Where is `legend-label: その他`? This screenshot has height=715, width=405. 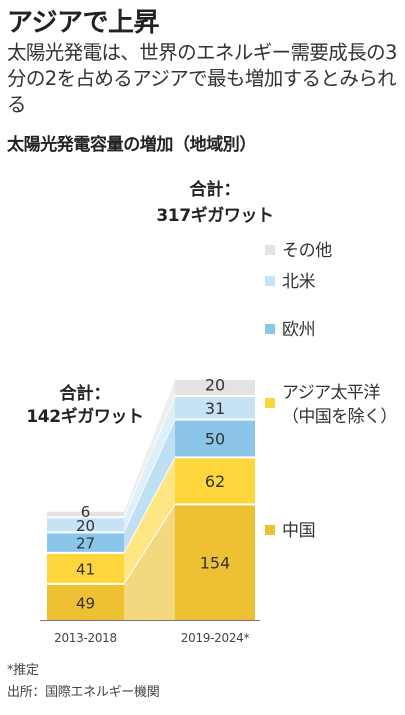
legend-label: その他 is located at coordinates (307, 251).